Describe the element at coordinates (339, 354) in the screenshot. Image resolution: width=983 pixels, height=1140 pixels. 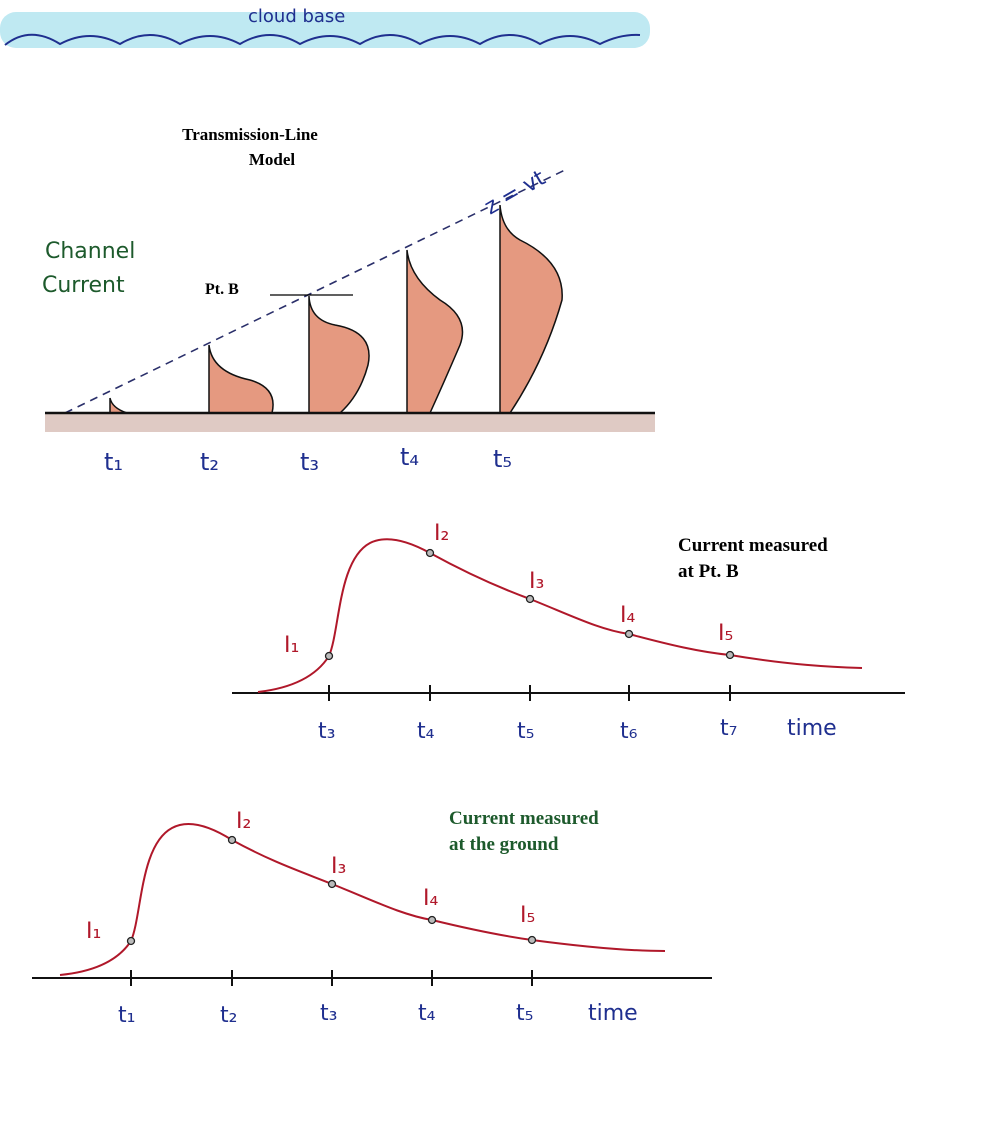
I see `channel-profile-t3` at that location.